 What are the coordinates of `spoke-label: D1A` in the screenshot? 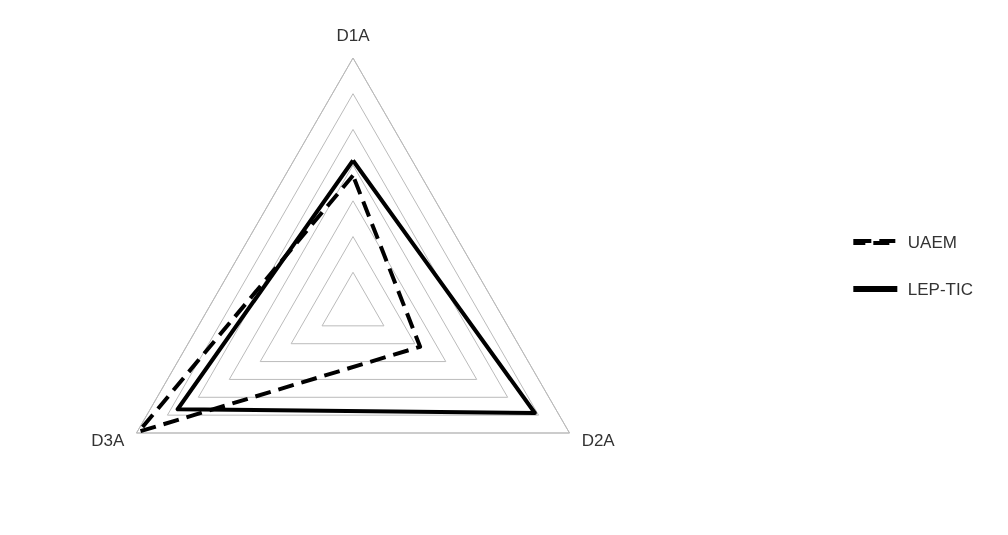 It's located at (353, 35).